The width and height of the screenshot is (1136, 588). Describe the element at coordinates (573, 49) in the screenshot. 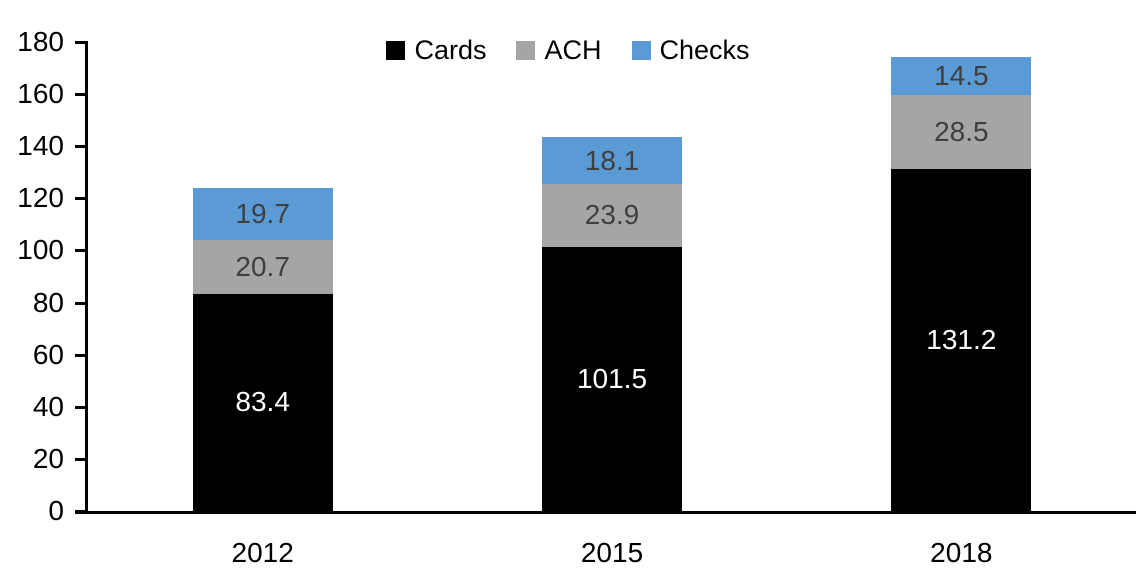

I see `legend-label: ACH` at that location.